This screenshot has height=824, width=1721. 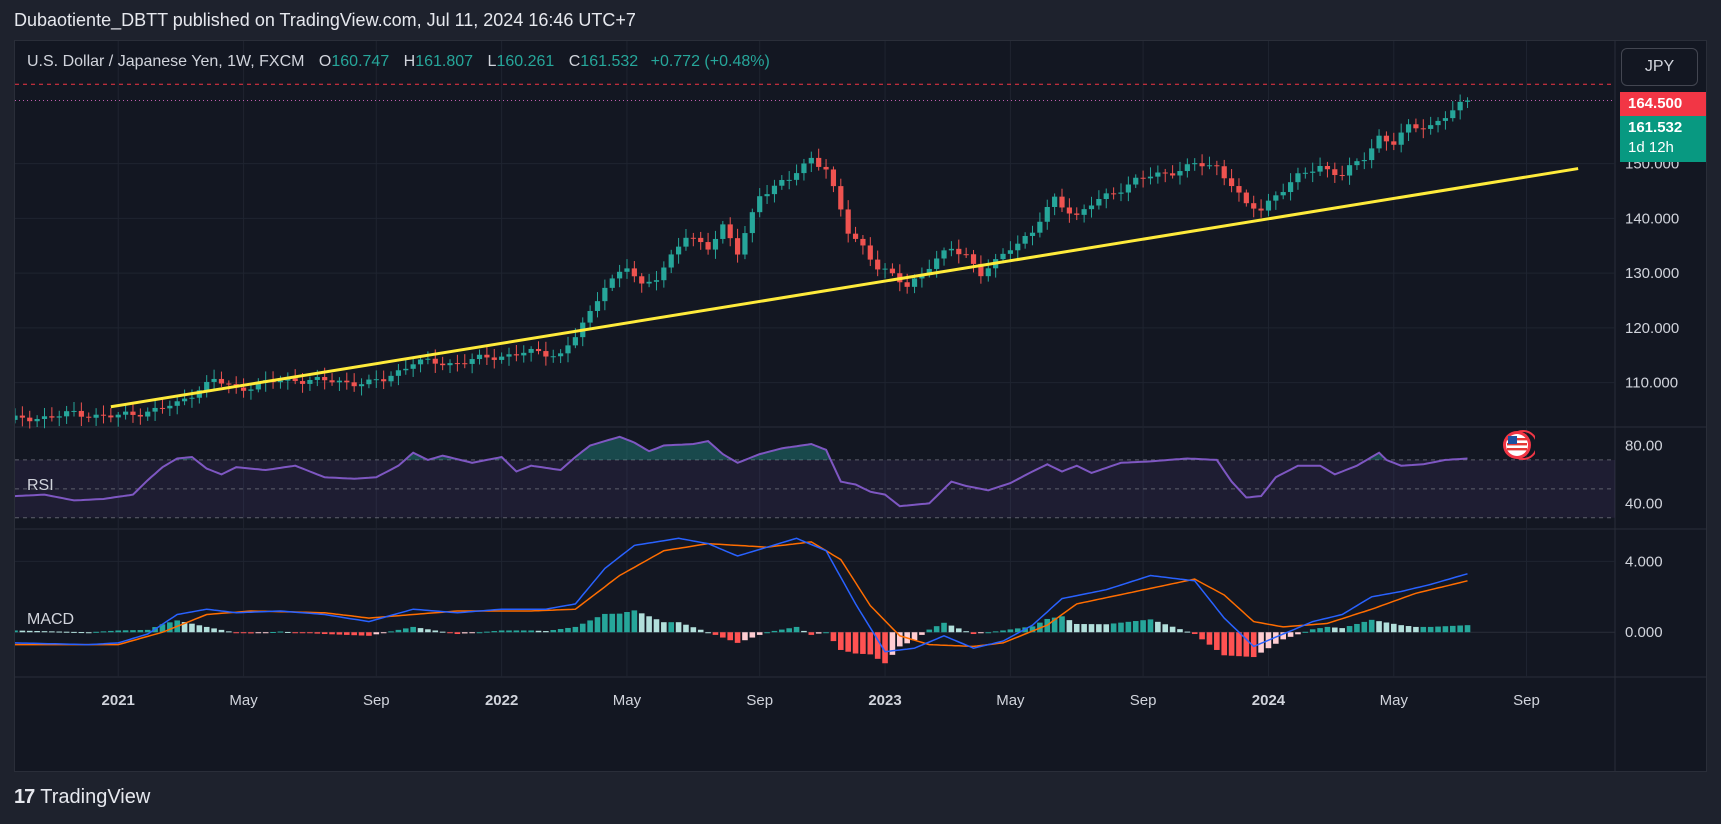 What do you see at coordinates (82, 797) in the screenshot?
I see `footer-brand: 17 TradingView` at bounding box center [82, 797].